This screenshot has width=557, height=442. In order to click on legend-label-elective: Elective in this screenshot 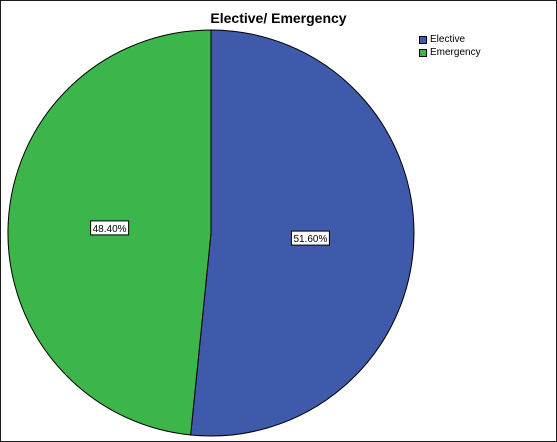, I will do `click(448, 39)`.